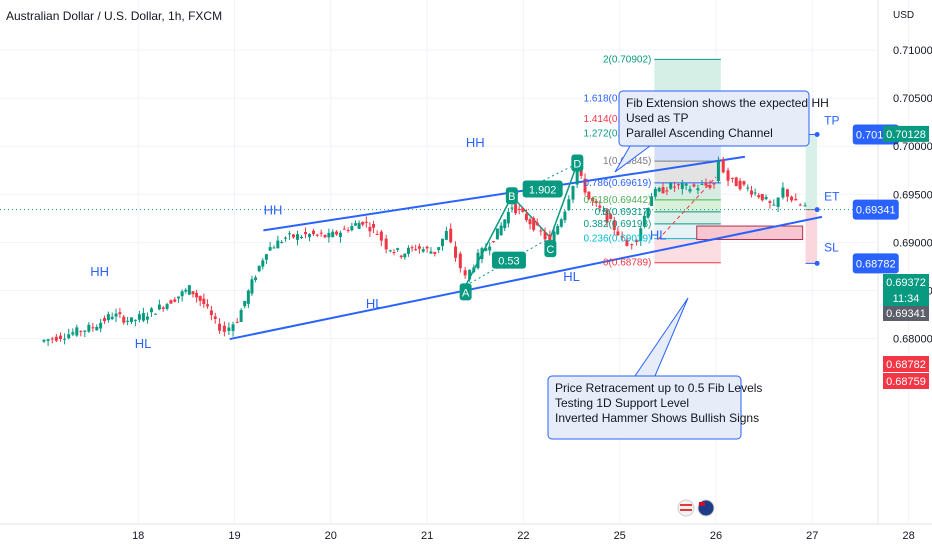 The image size is (932, 550). Describe the element at coordinates (508, 260) in the screenshot. I see `pattern-ratio-badge` at that location.